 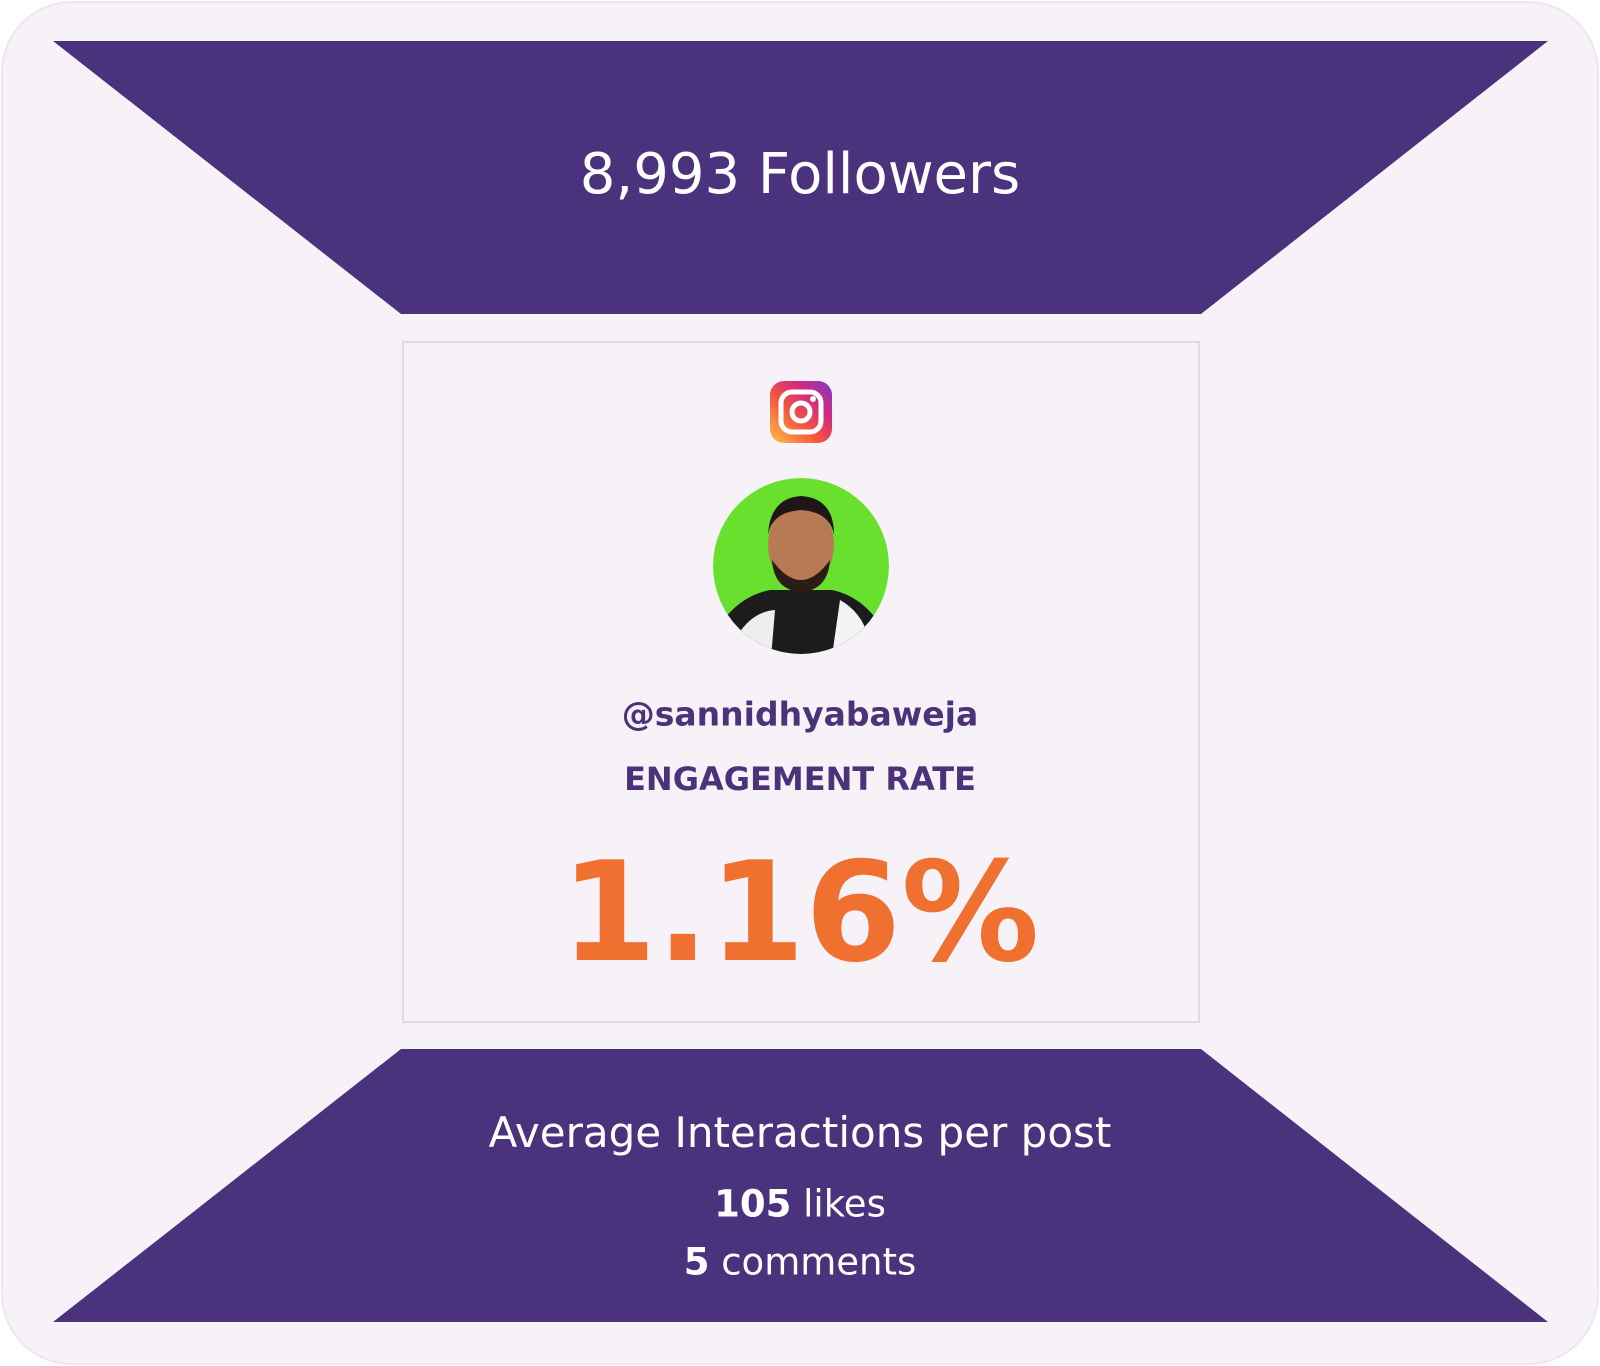 I want to click on avatar, so click(x=801, y=566).